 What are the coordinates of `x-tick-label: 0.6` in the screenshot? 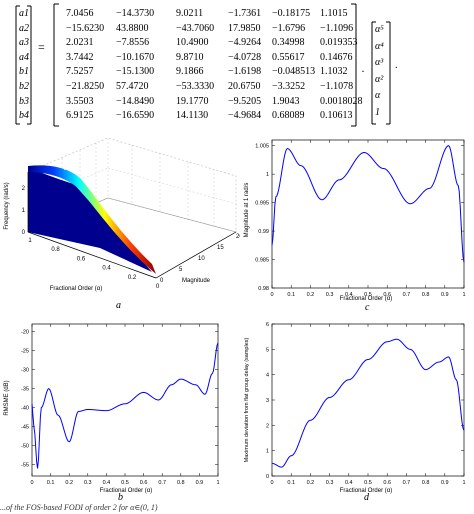 It's located at (387, 483).